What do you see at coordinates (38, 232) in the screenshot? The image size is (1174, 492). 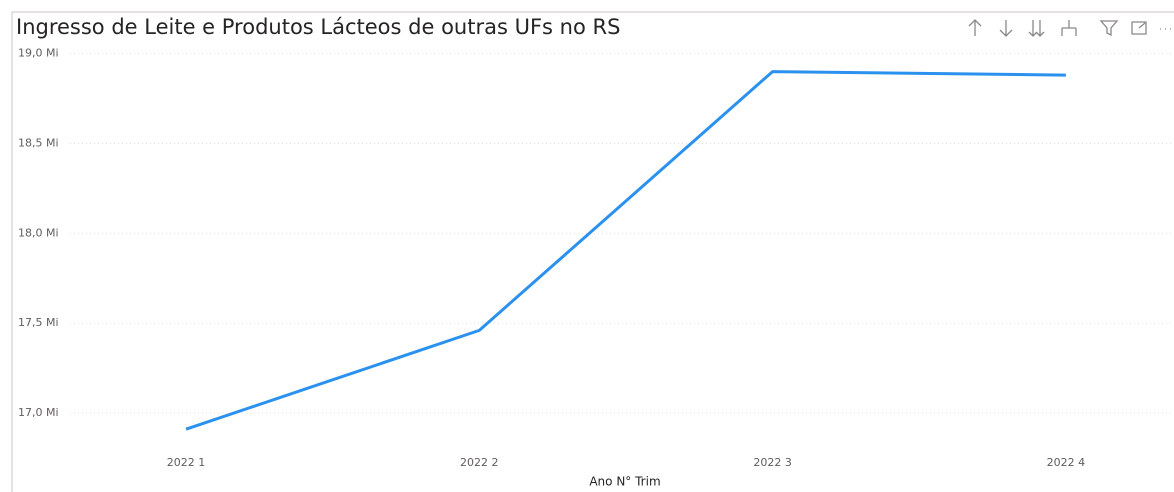 I see `y-tick-label: 18,0 Mi` at bounding box center [38, 232].